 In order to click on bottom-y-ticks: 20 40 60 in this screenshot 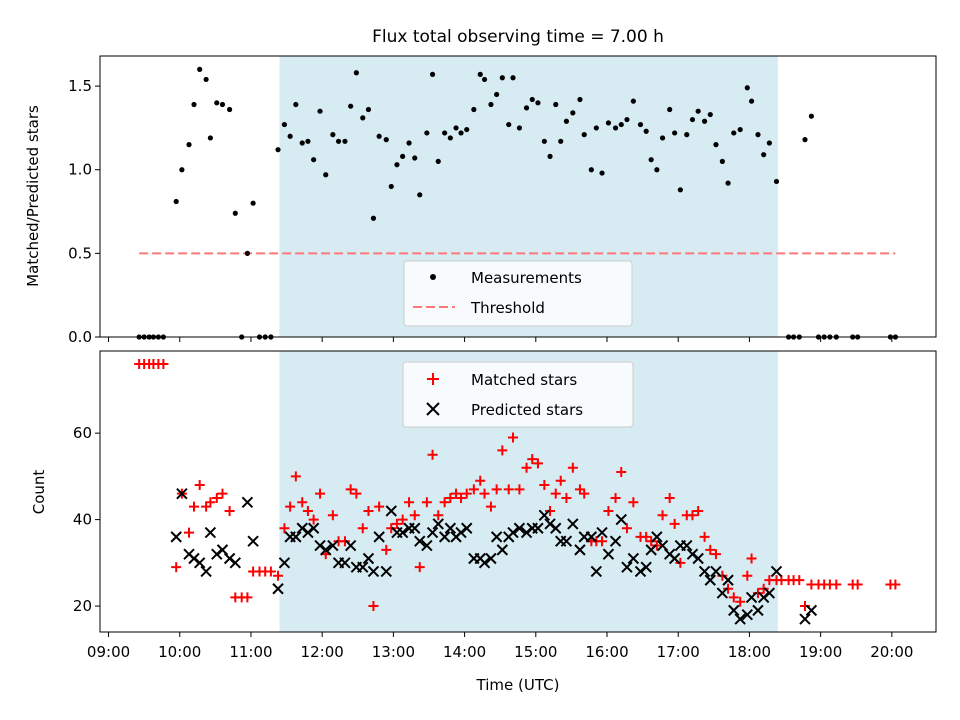, I will do `click(86, 519)`.